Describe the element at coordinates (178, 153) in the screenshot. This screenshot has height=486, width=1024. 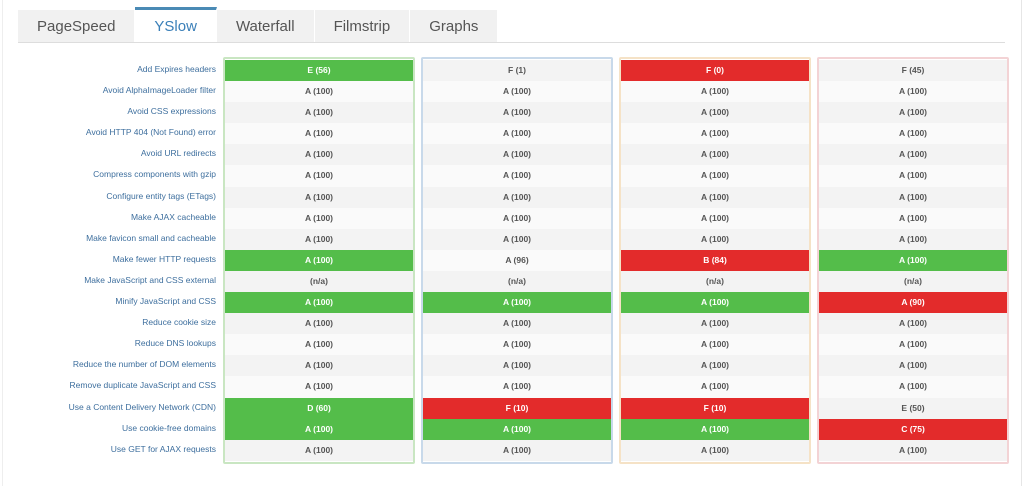
I see `rule-label: Avoid URL redirects` at that location.